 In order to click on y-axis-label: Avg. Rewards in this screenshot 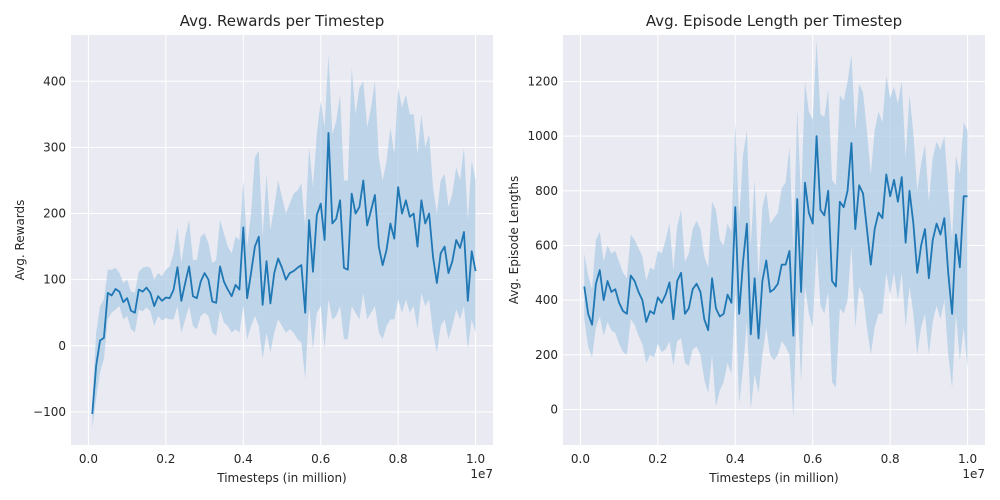, I will do `click(20, 240)`.